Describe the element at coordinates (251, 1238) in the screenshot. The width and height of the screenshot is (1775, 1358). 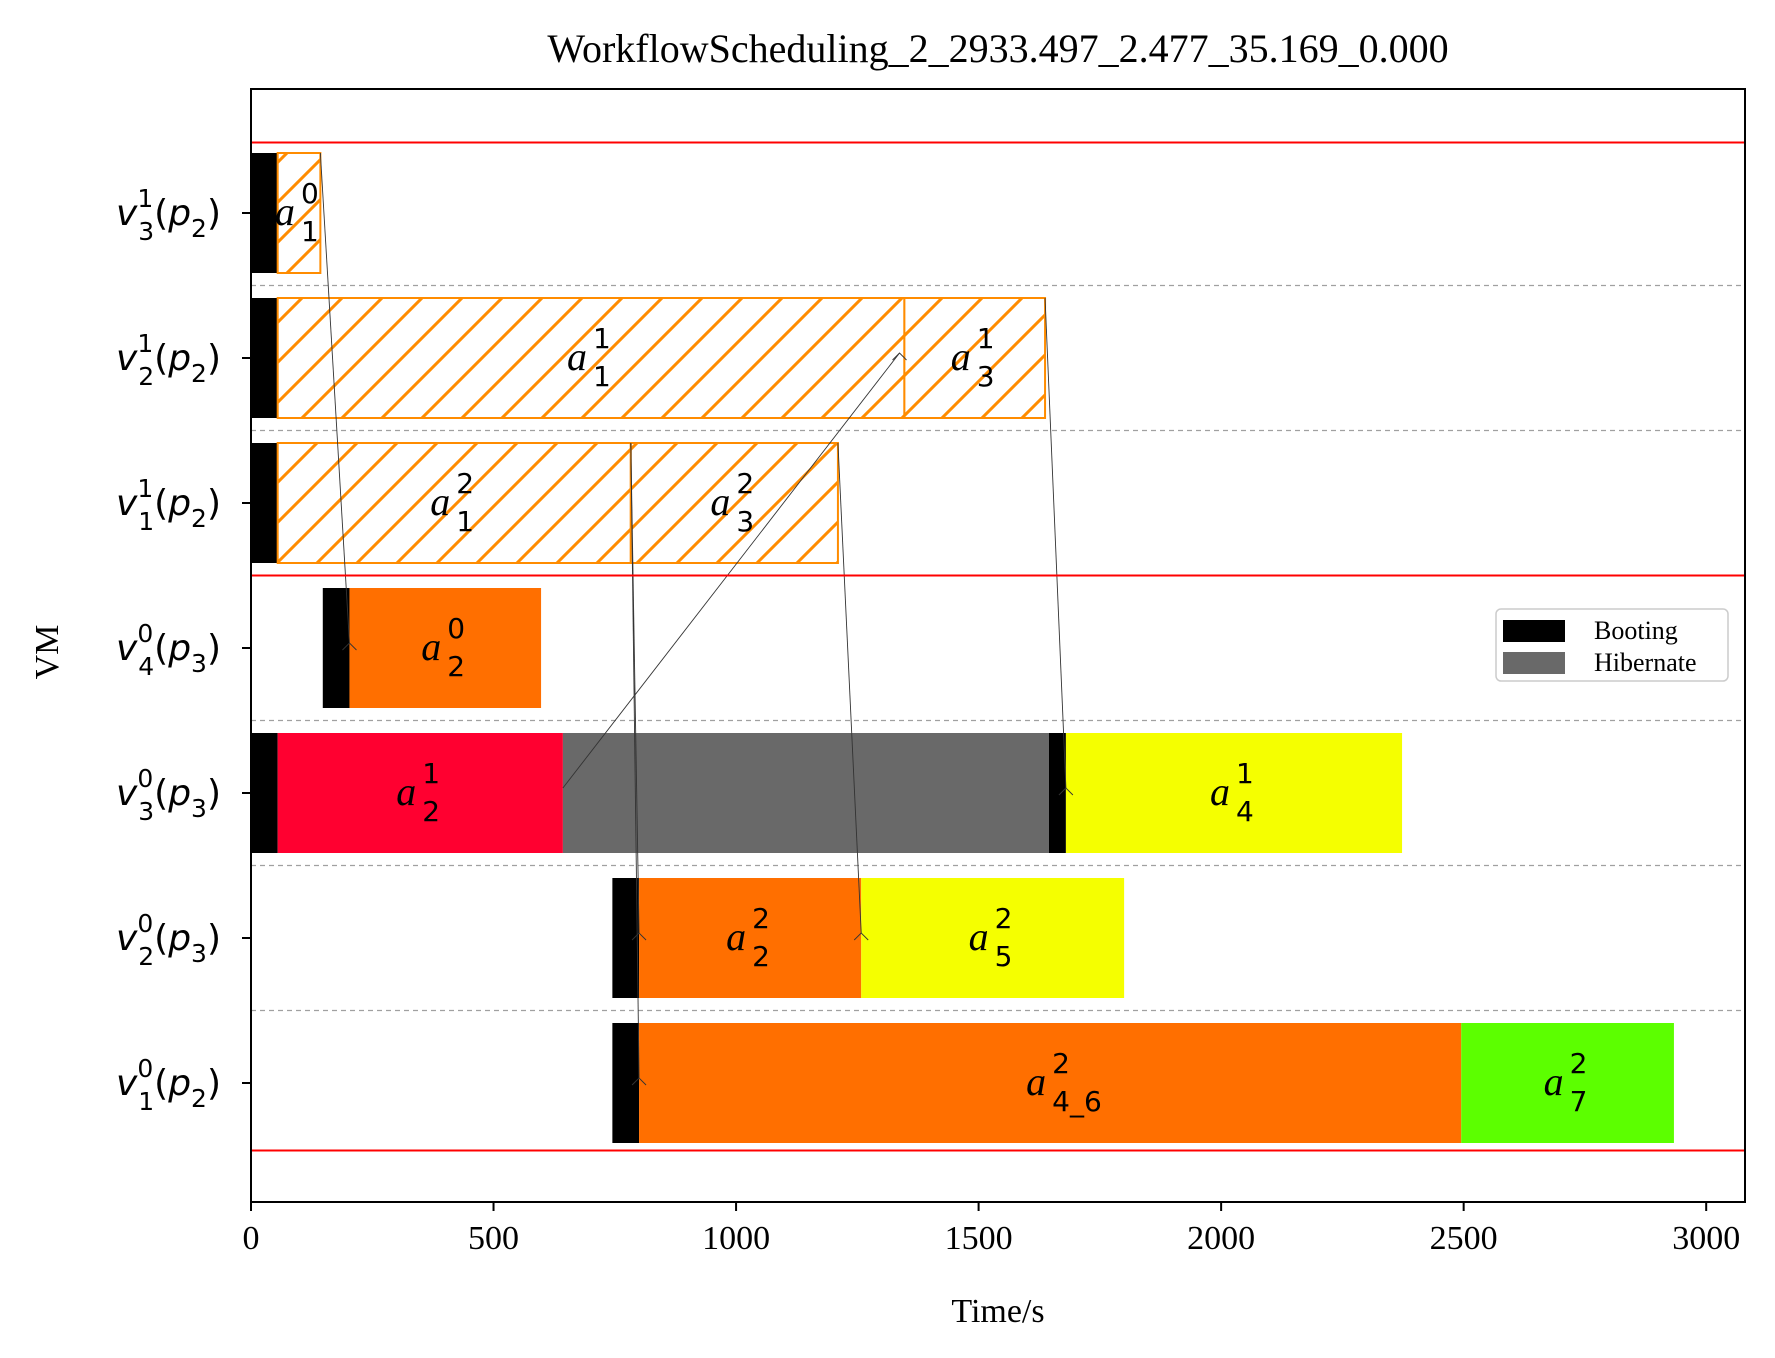
I see `x-tick-label: 0` at that location.